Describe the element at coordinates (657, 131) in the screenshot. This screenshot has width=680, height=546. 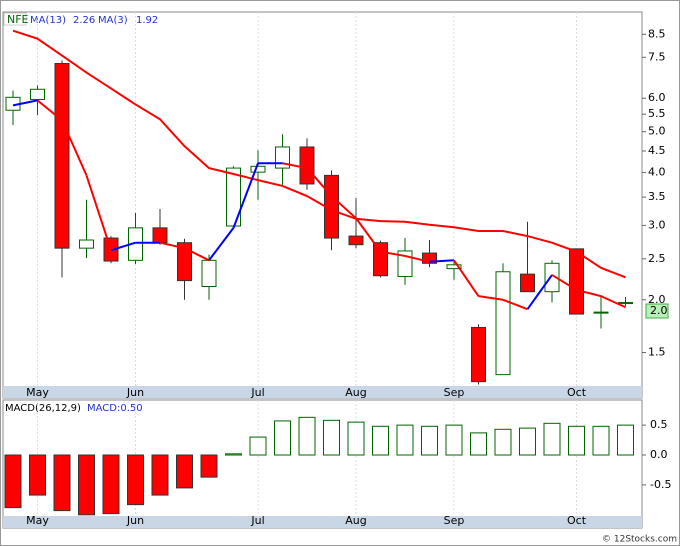
I see `y-tick-label: 5.0` at that location.